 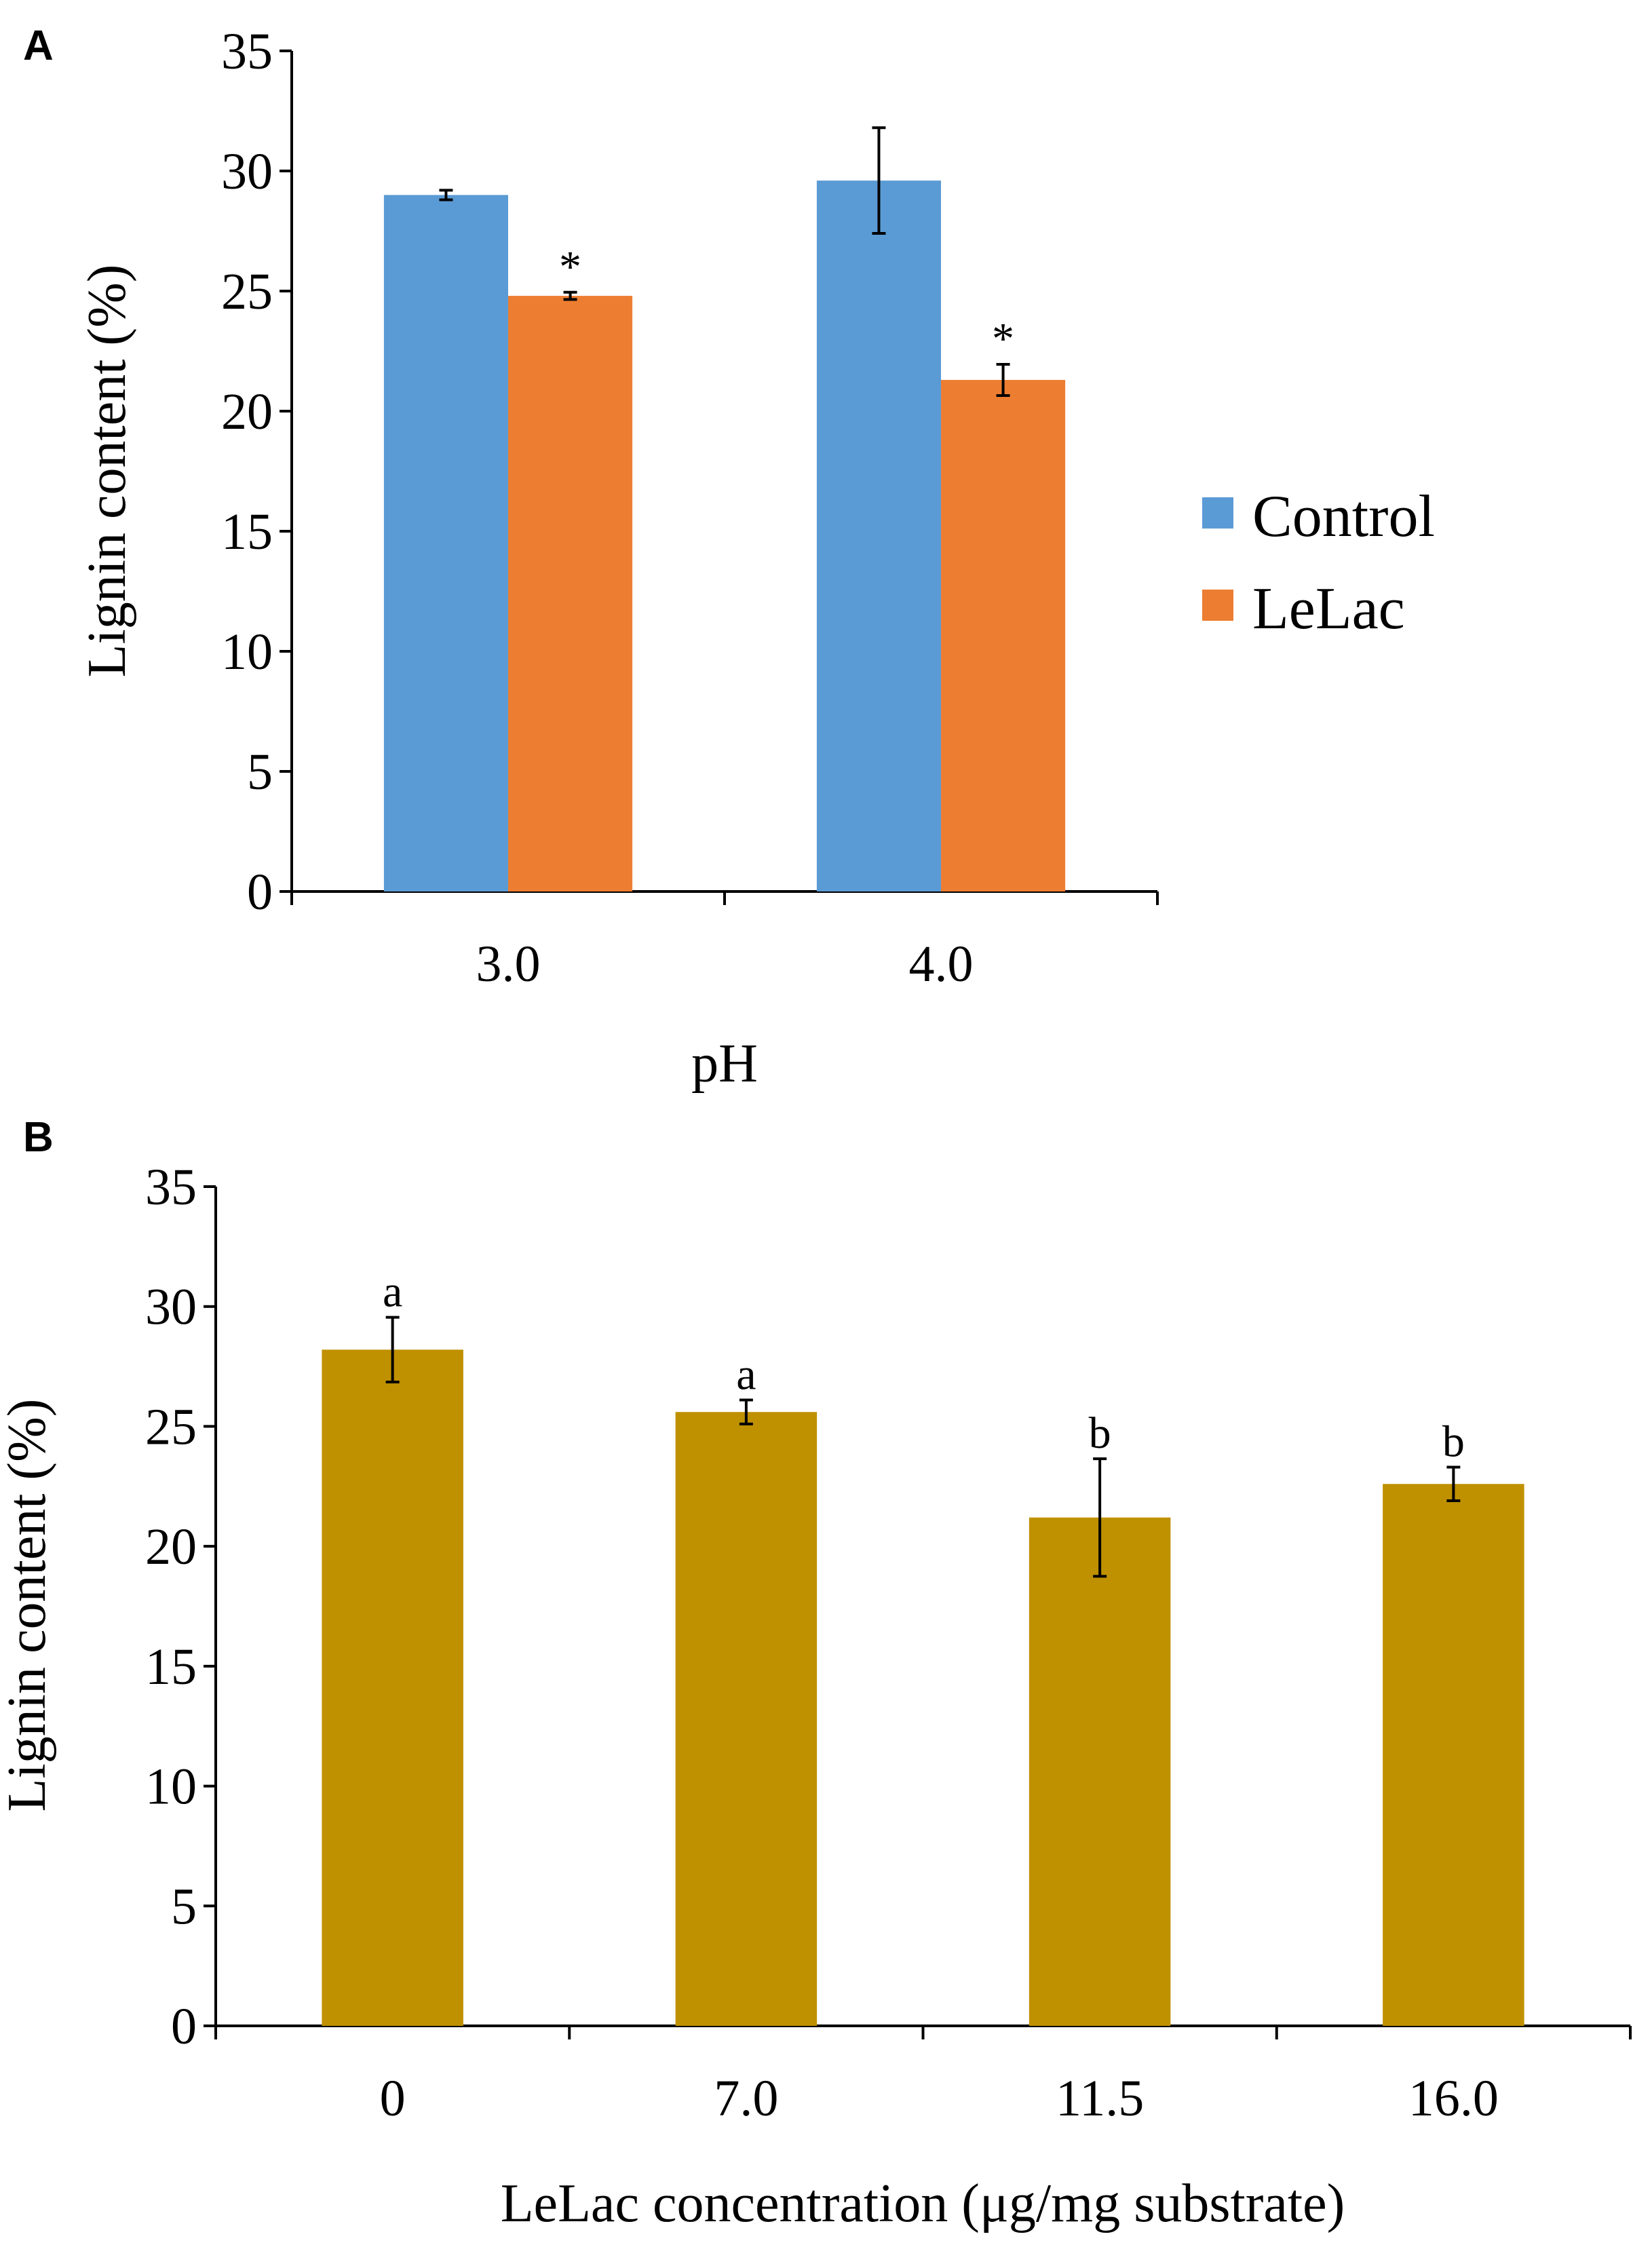 I want to click on panel-b-label: B, so click(x=38, y=1137).